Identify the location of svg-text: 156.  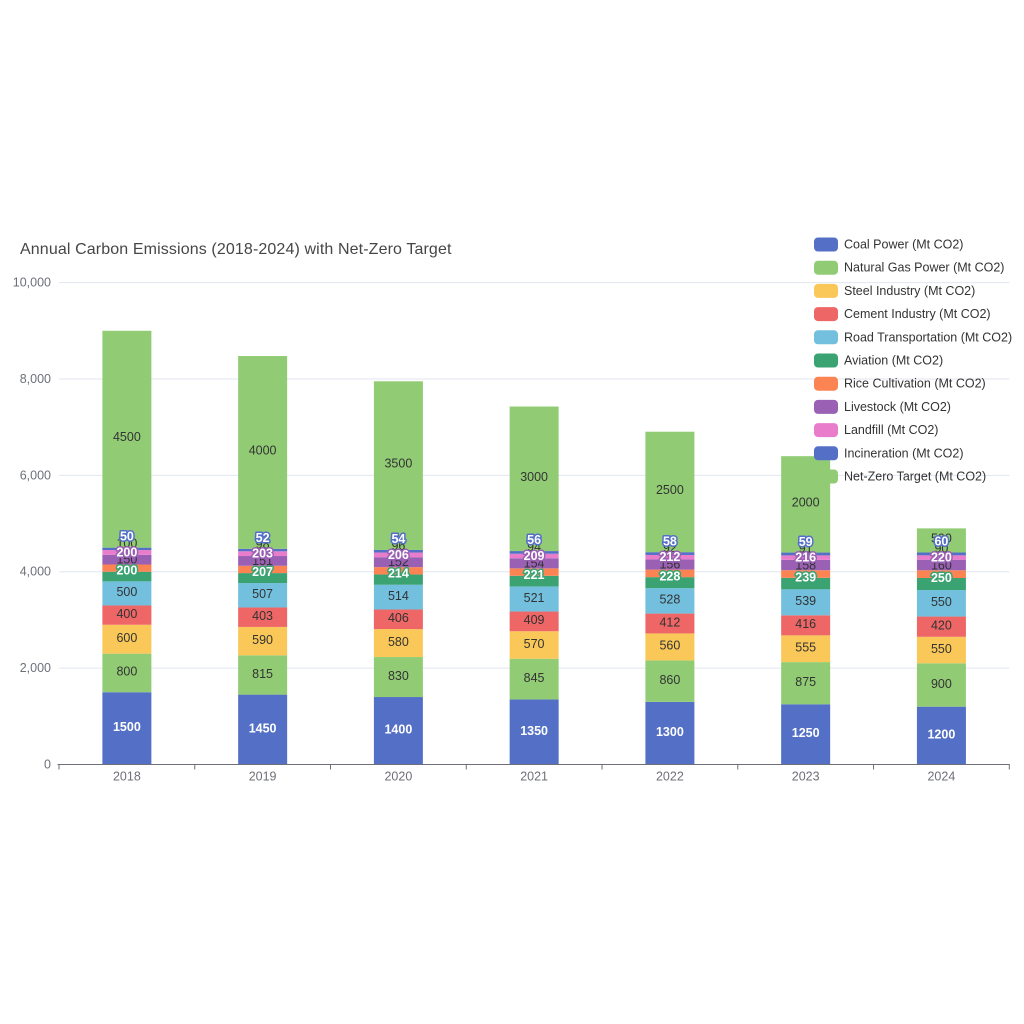
(669, 565).